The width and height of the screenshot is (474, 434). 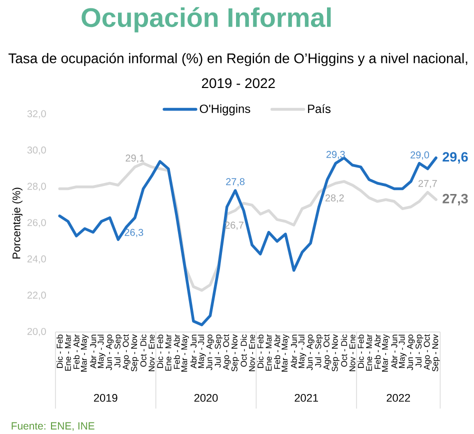 What do you see at coordinates (455, 200) in the screenshot?
I see `data-label: 27,3` at bounding box center [455, 200].